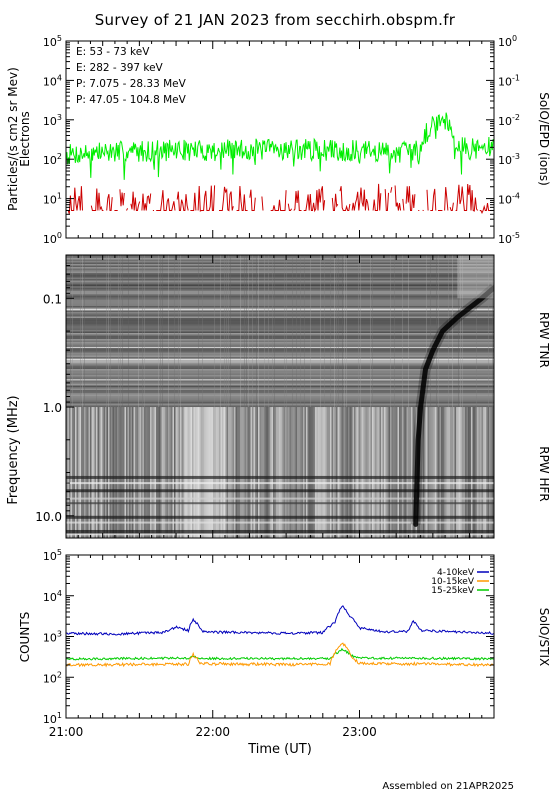  Describe the element at coordinates (52, 299) in the screenshot. I see `y-tick-label: 0.1` at that location.